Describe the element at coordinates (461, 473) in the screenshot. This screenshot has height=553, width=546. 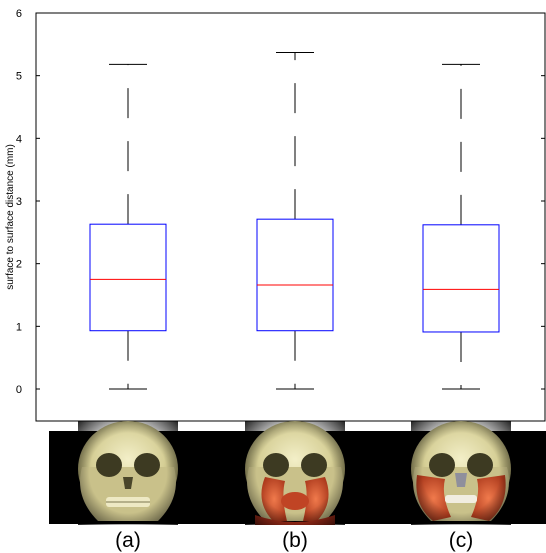
I see `skull-render-c` at that location.